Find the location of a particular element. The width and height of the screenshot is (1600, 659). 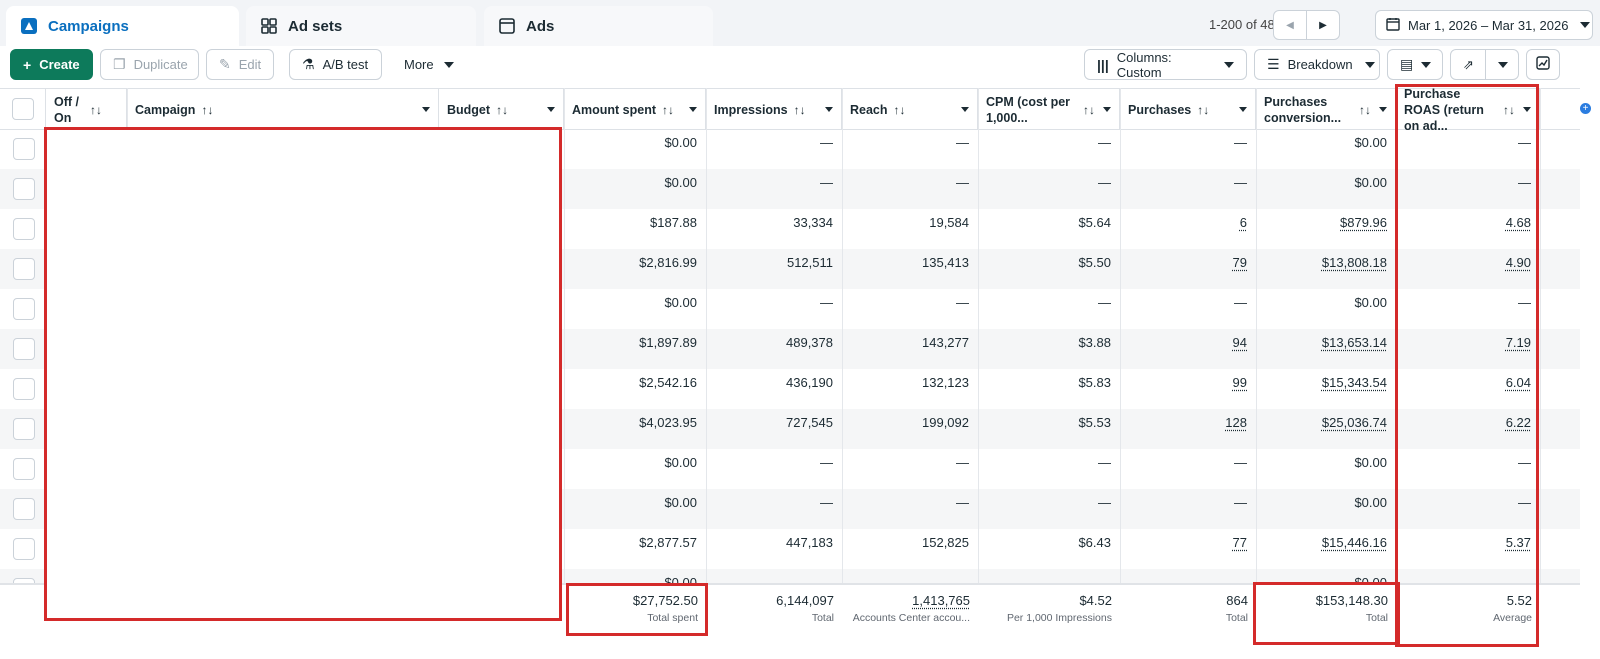

create-button: + Create is located at coordinates (51, 64).